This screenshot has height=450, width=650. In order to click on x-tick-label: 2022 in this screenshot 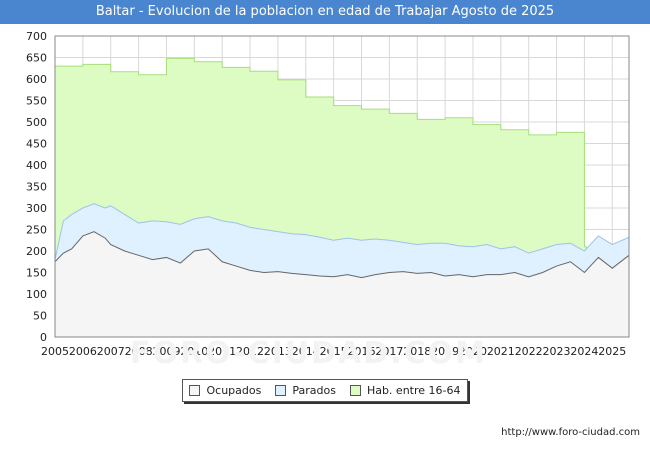, I will do `click(529, 351)`.